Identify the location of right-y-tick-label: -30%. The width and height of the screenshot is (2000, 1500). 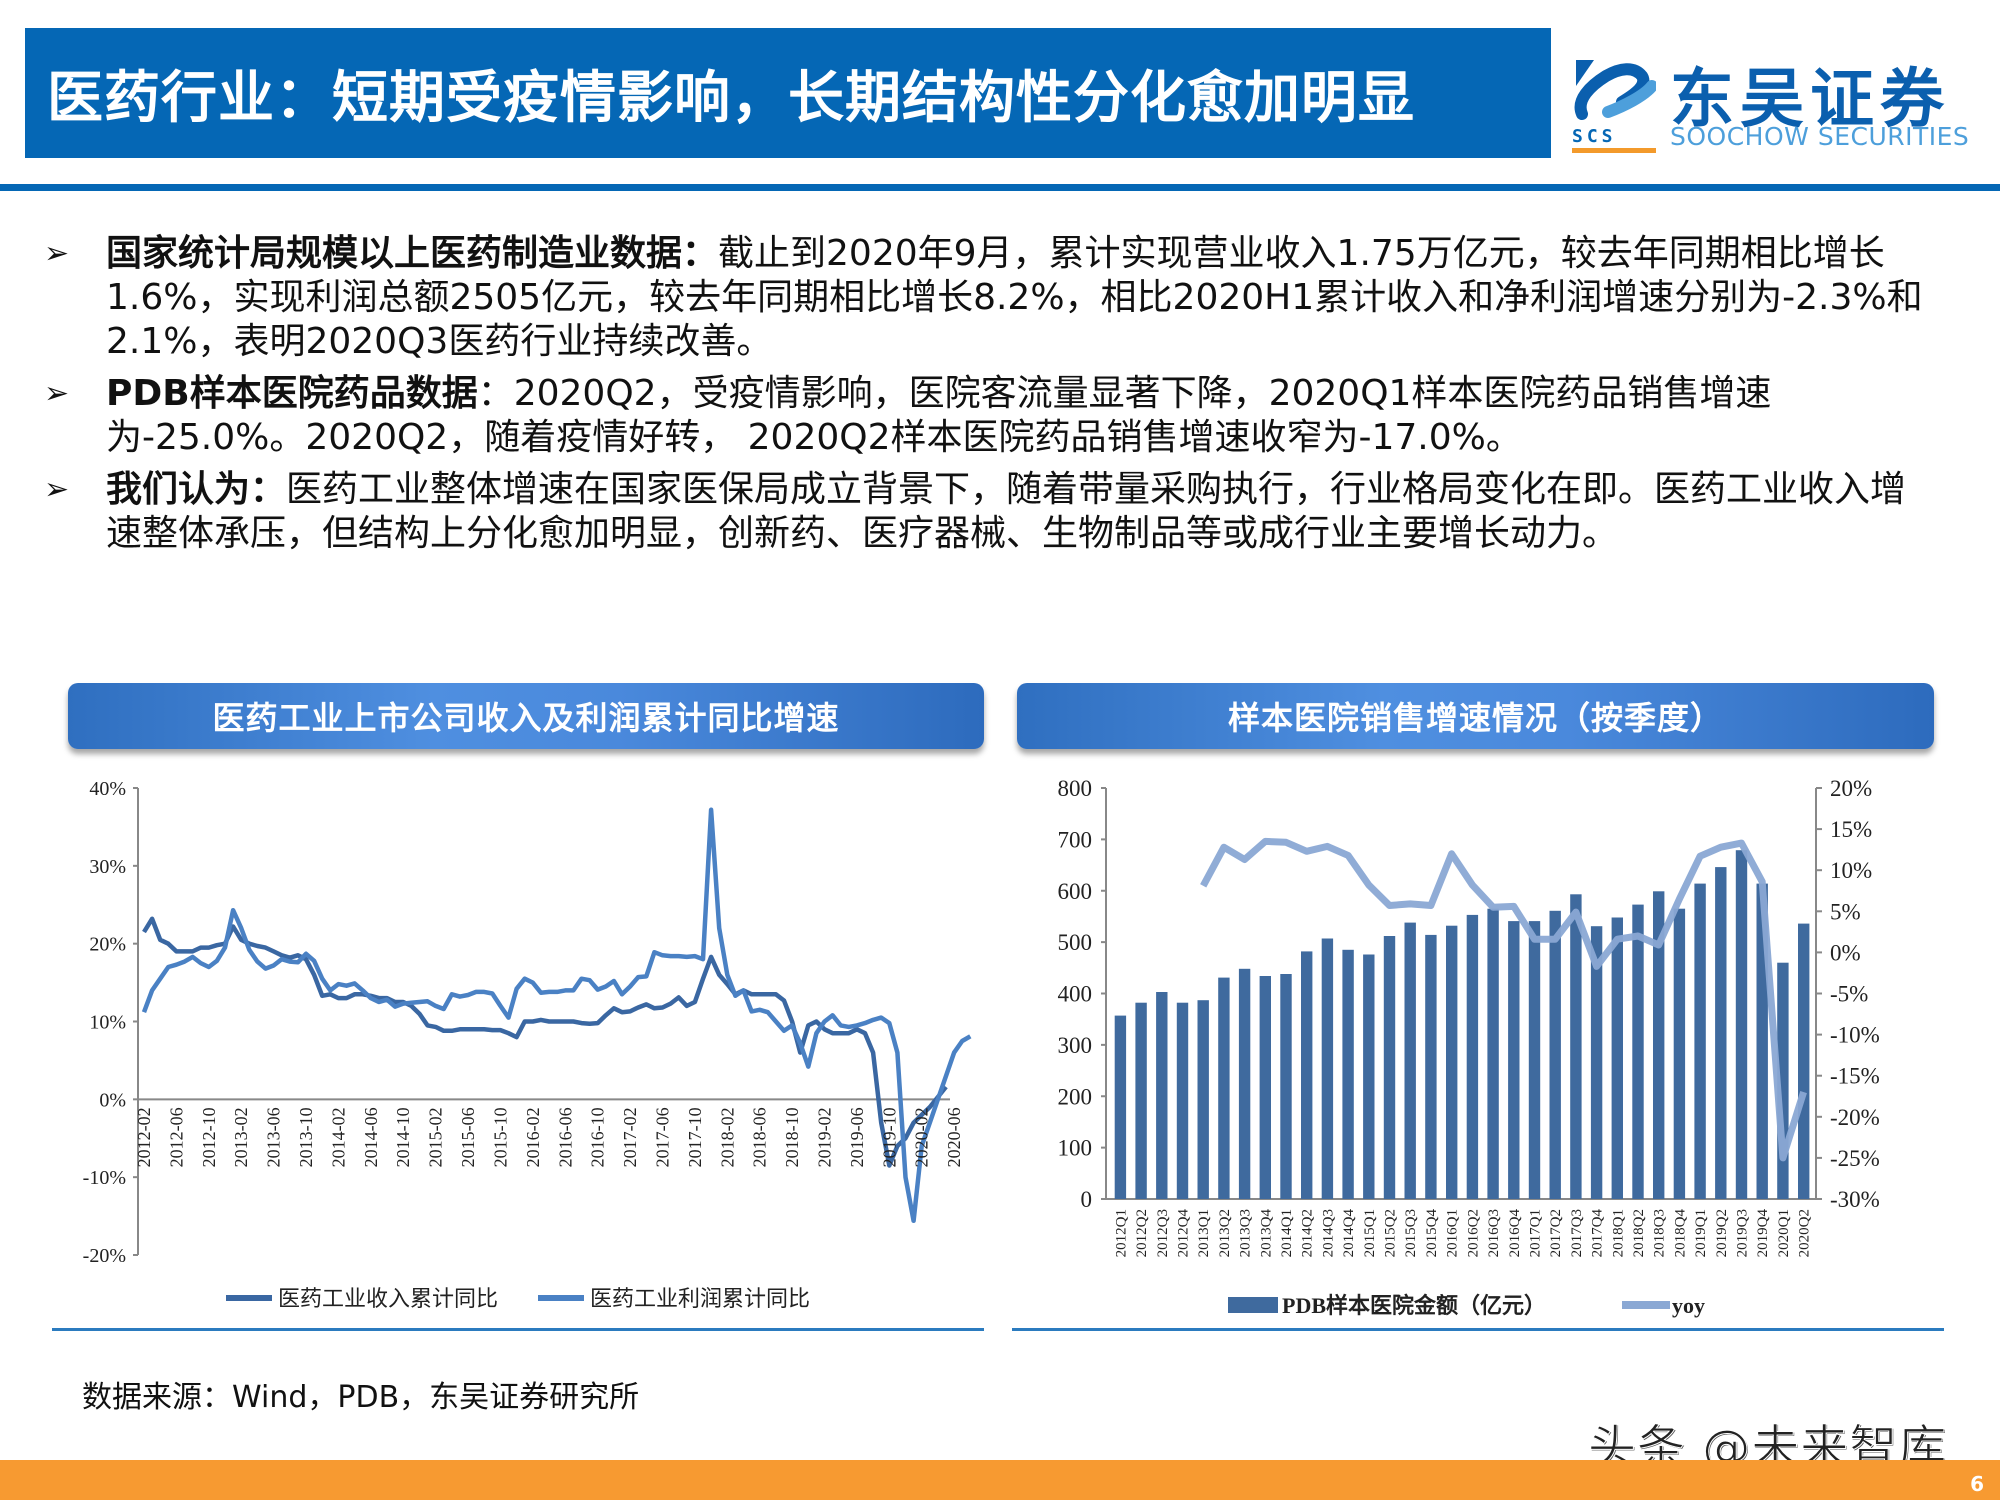
(1855, 1199).